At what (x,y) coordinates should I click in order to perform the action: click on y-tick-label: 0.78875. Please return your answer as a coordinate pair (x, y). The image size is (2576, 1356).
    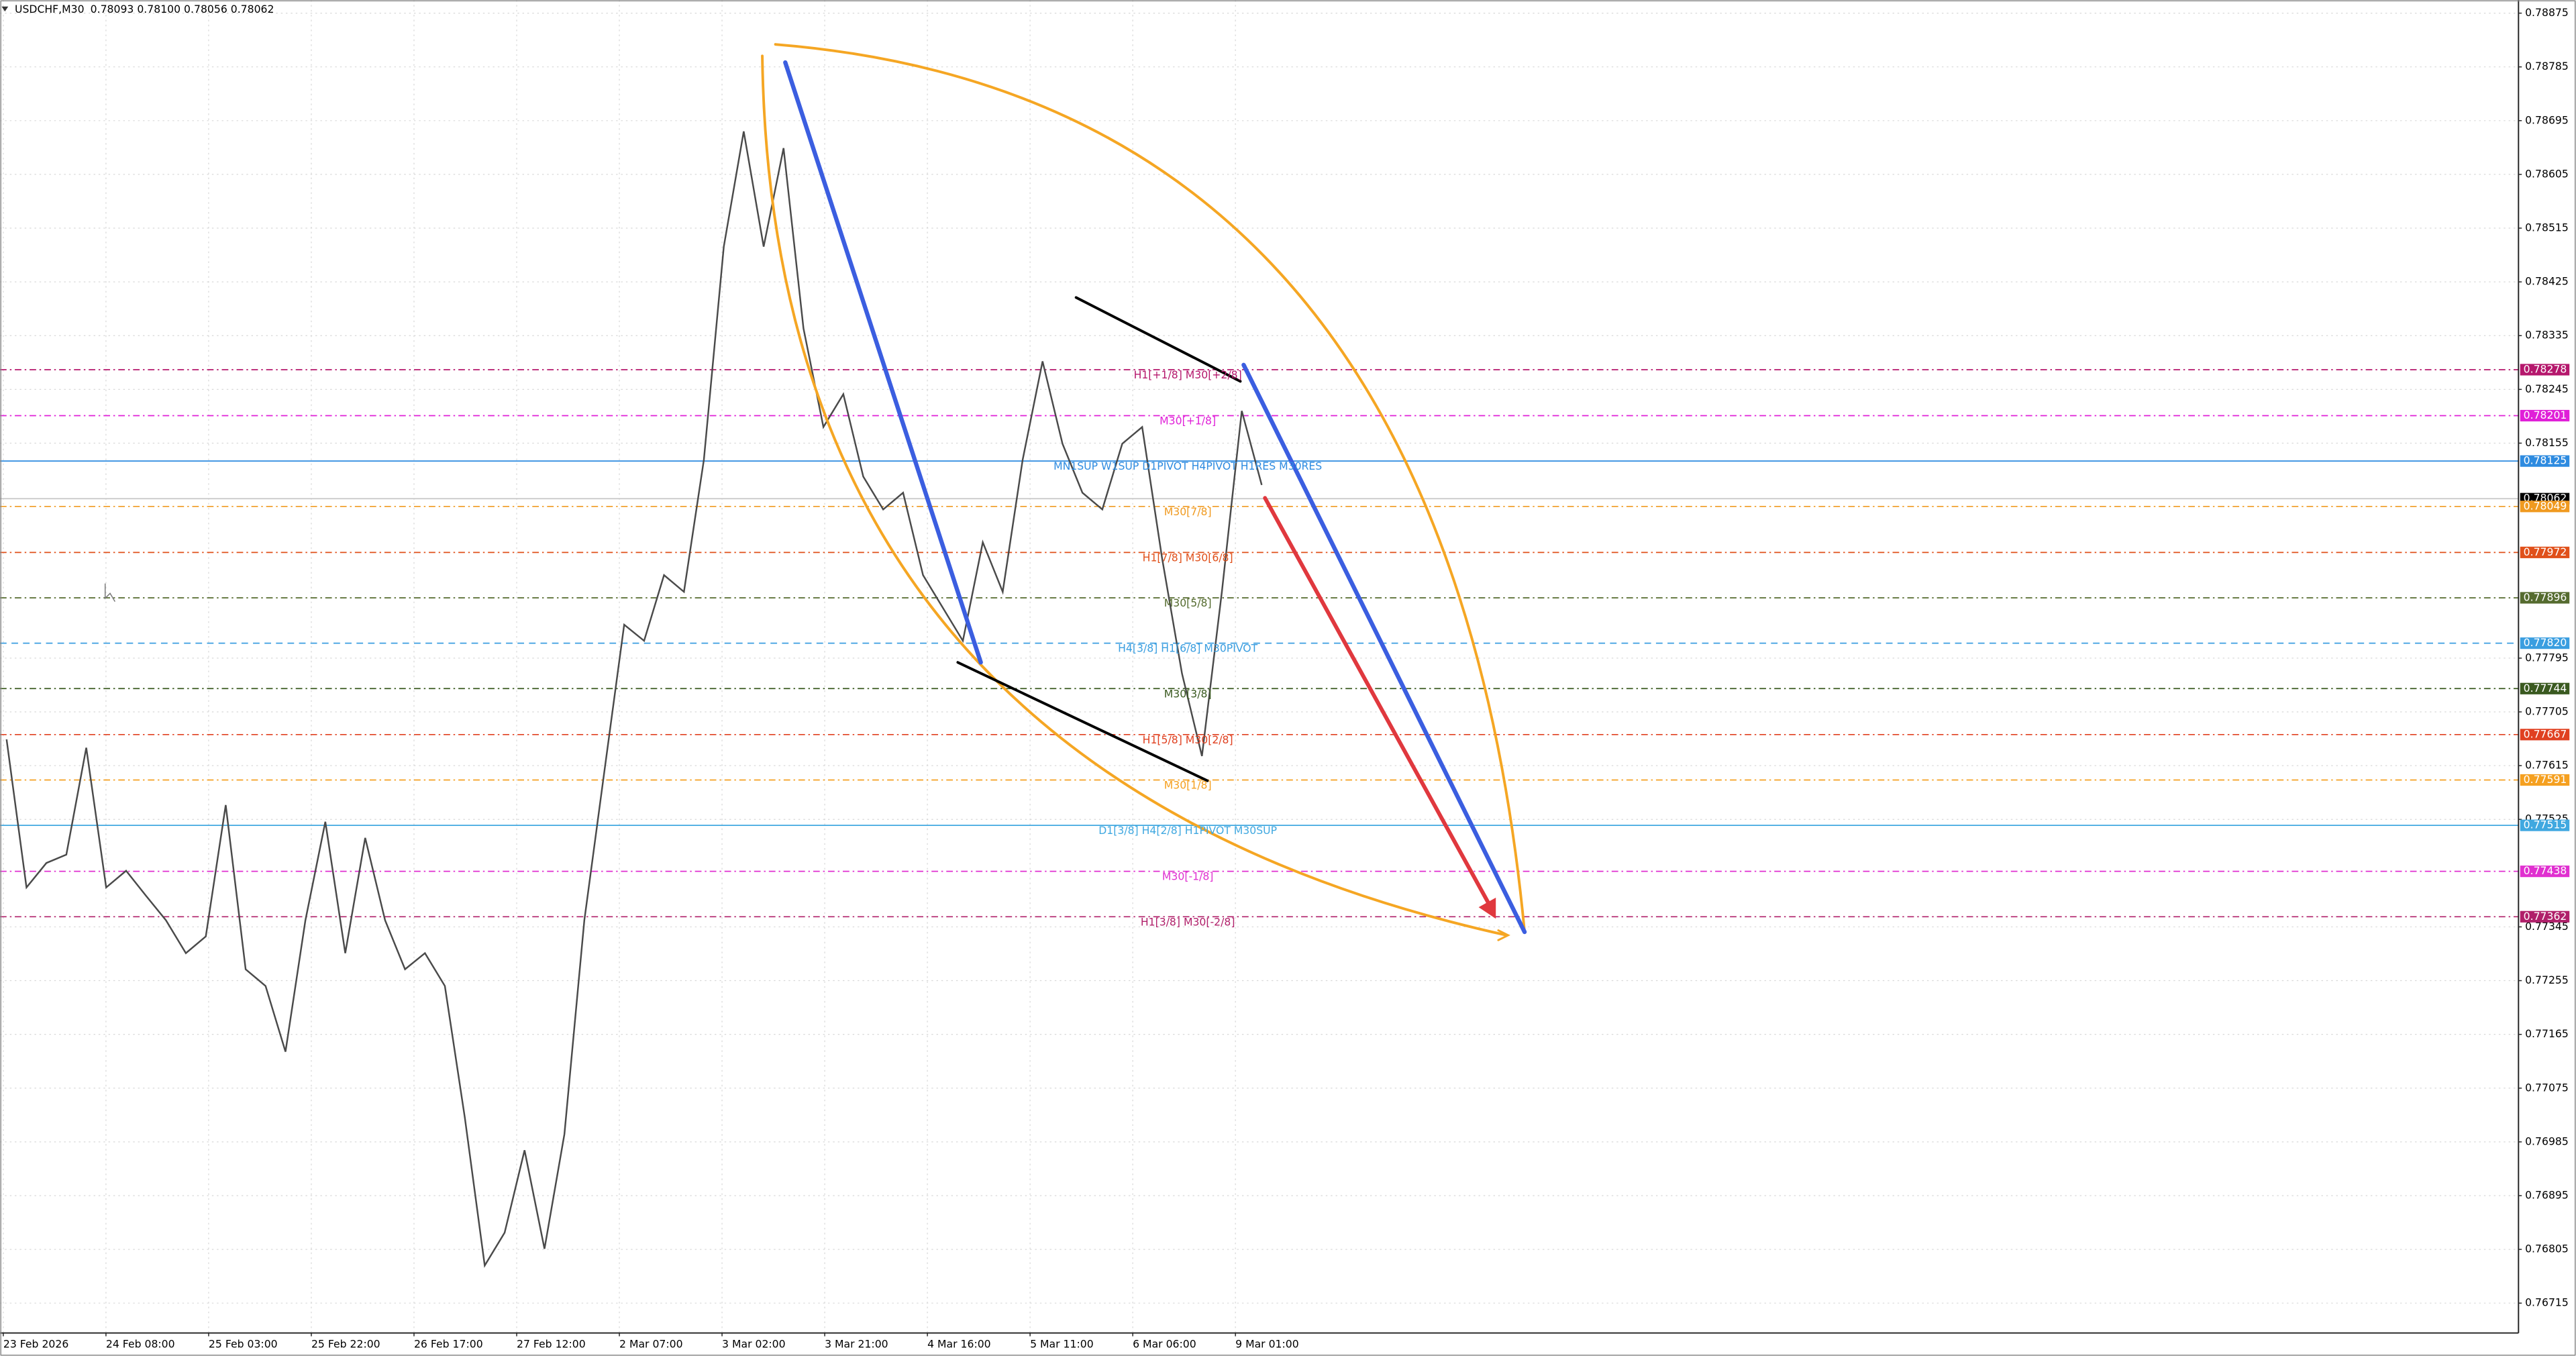
    Looking at the image, I should click on (2547, 12).